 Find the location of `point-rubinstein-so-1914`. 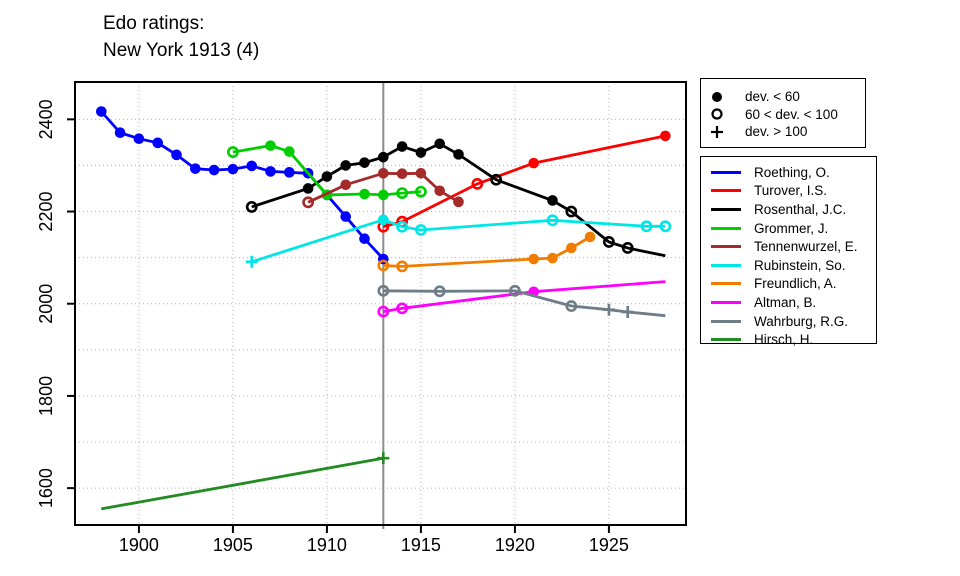

point-rubinstein-so-1914 is located at coordinates (402, 226).